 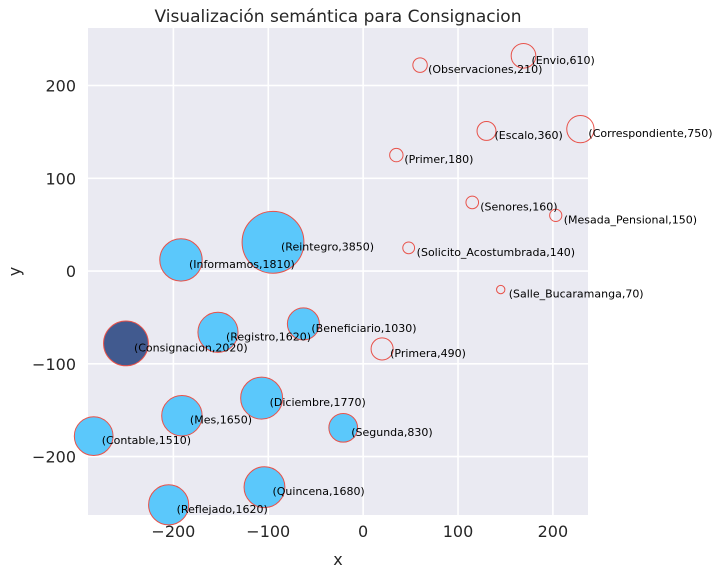 I want to click on y-tick-label: −200, so click(x=54, y=457).